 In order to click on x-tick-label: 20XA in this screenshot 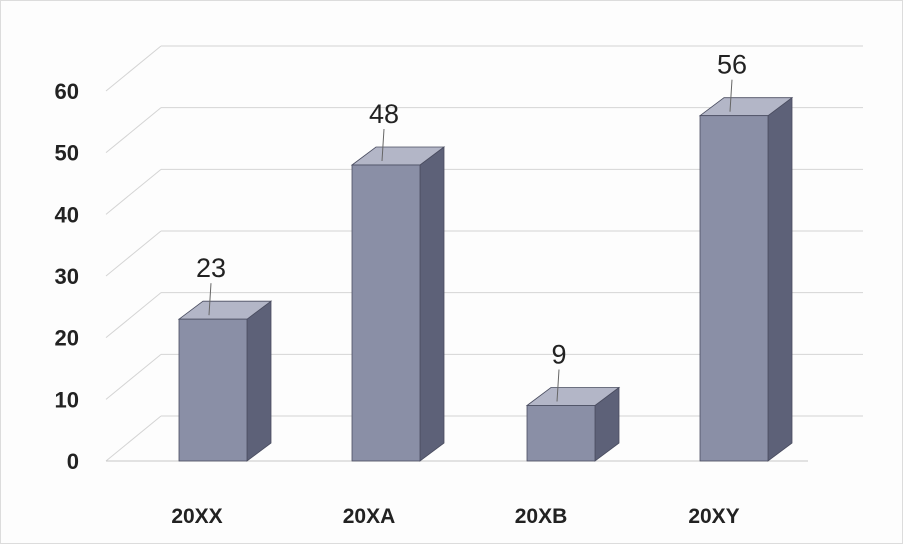, I will do `click(369, 516)`.